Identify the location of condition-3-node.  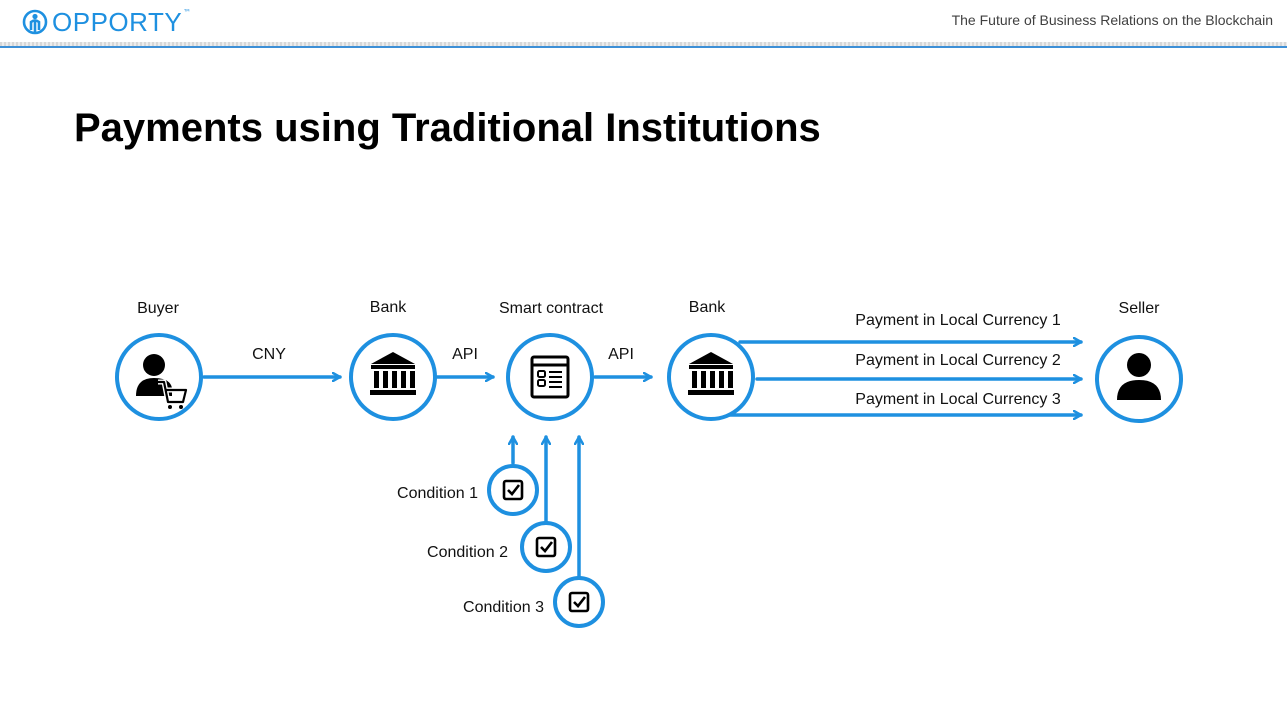
(579, 602).